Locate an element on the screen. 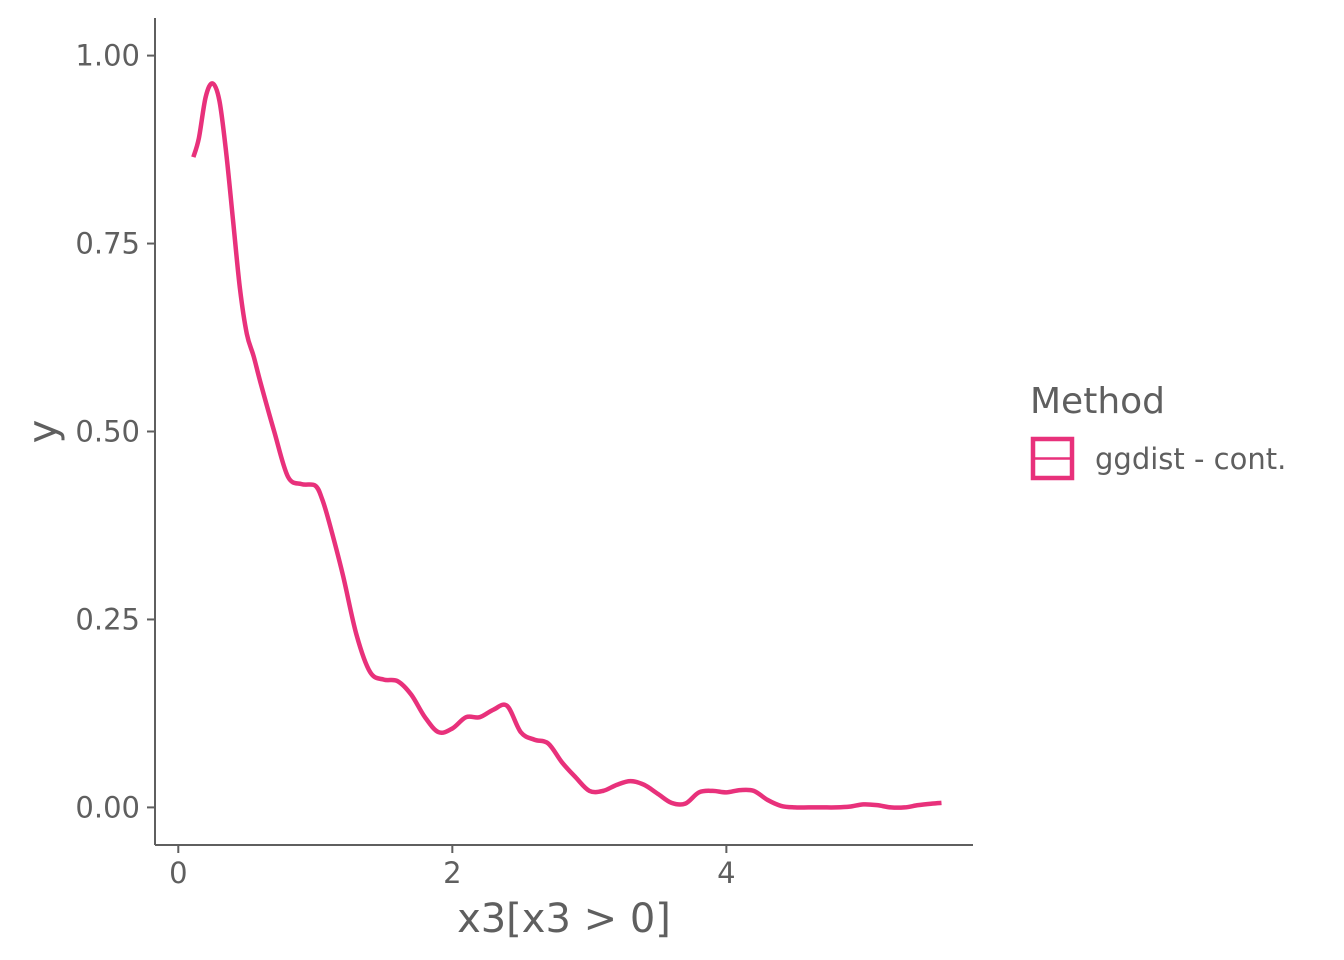 The height and width of the screenshot is (960, 1344). x-axis-title: x3[x3 > 0] is located at coordinates (564, 919).